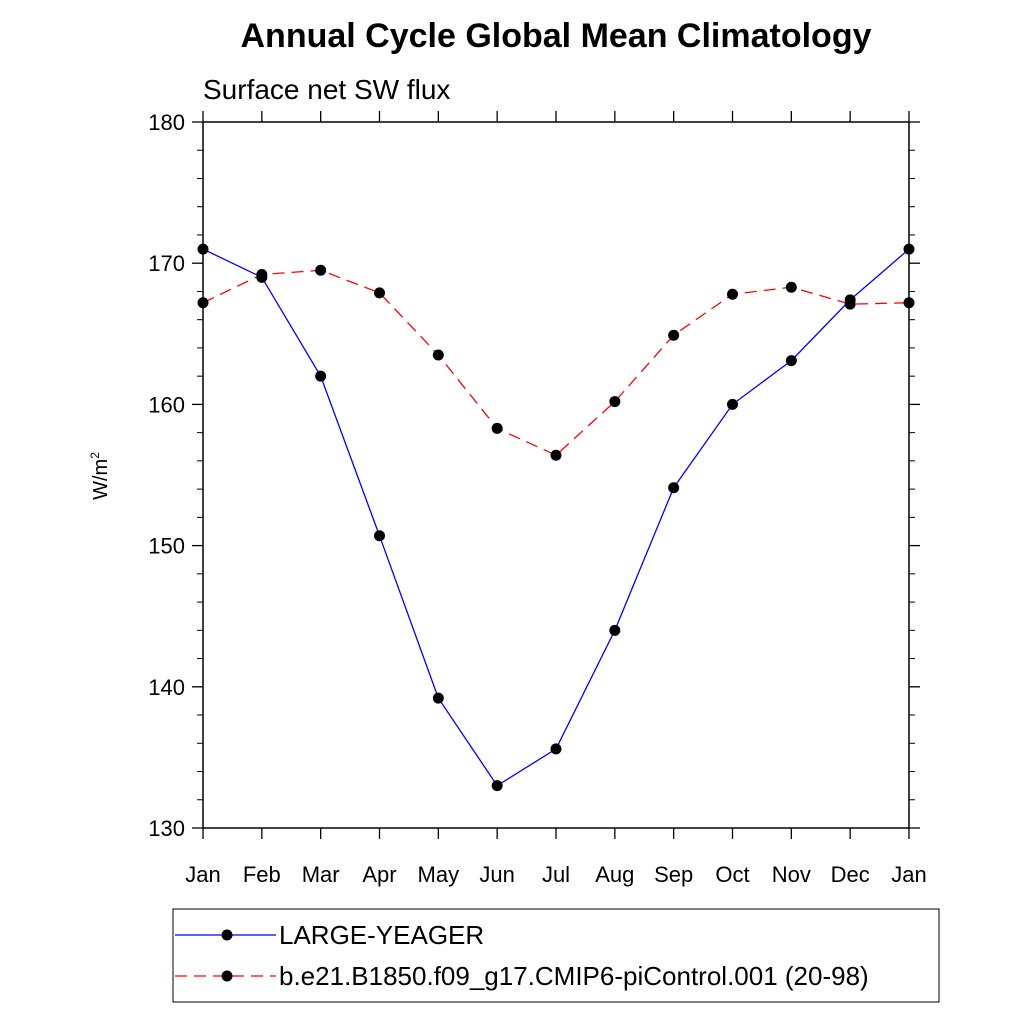 The image size is (1024, 1024). I want to click on y-tick-label: 140, so click(166, 687).